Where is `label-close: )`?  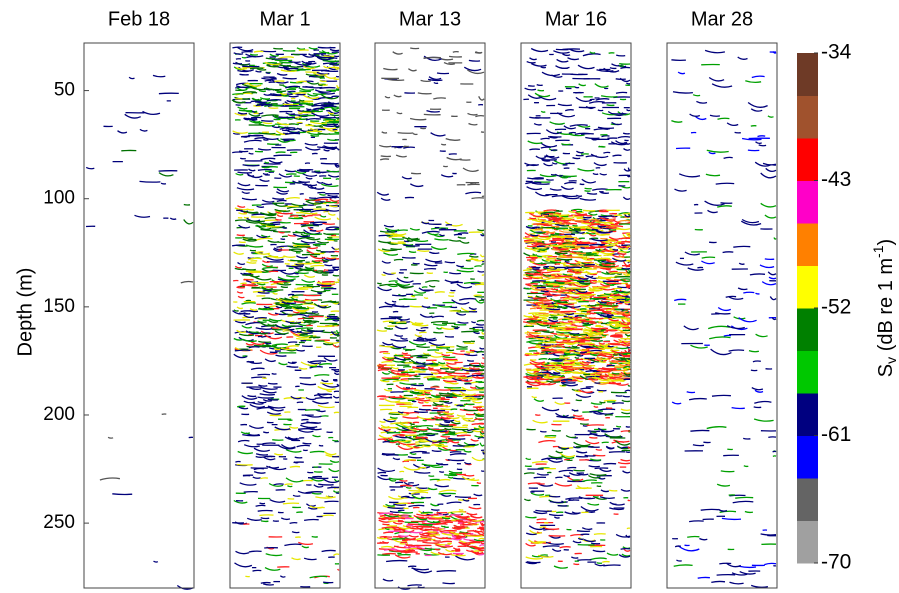
label-close: ) is located at coordinates (886, 242).